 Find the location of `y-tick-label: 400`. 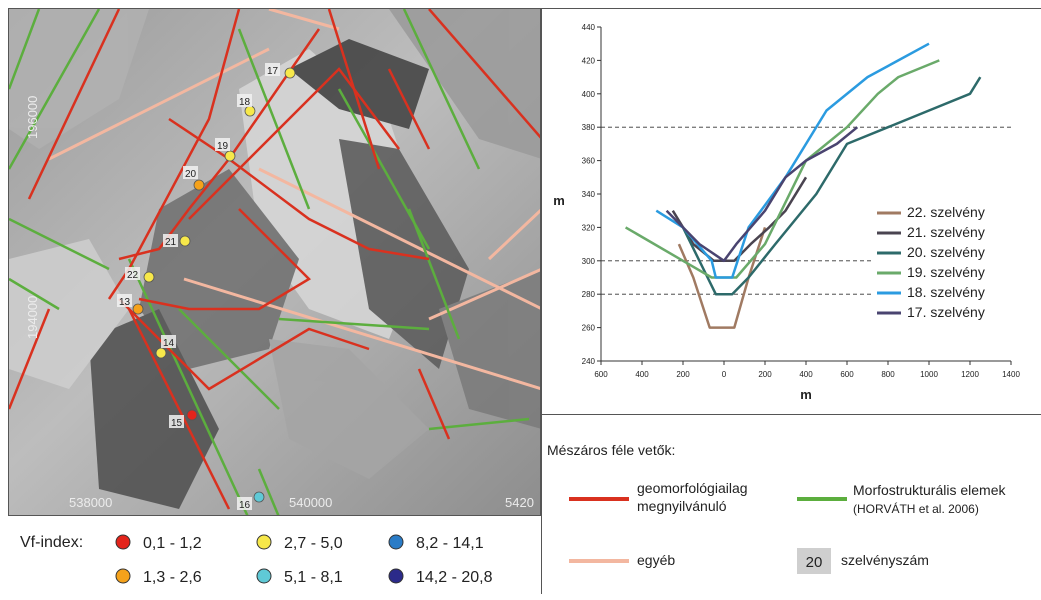

y-tick-label: 400 is located at coordinates (589, 94).